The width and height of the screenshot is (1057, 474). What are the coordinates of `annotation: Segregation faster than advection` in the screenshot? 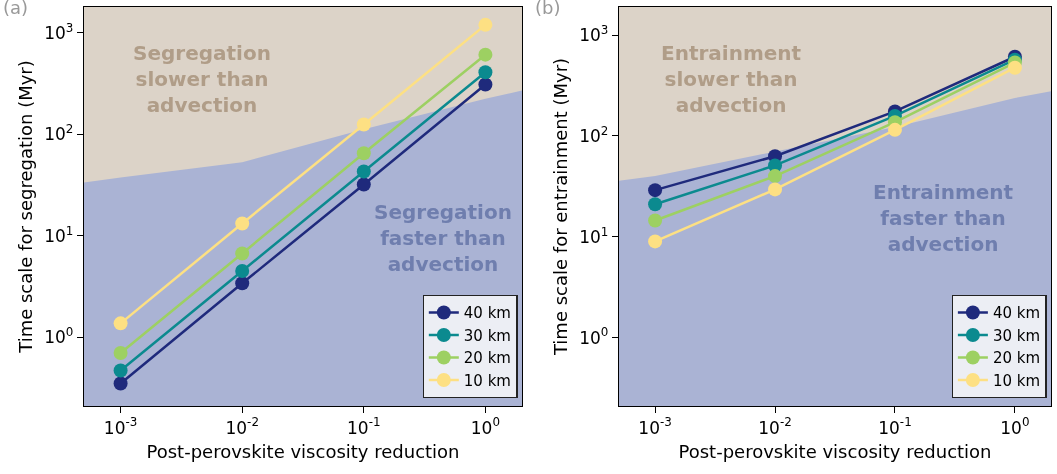 It's located at (443, 238).